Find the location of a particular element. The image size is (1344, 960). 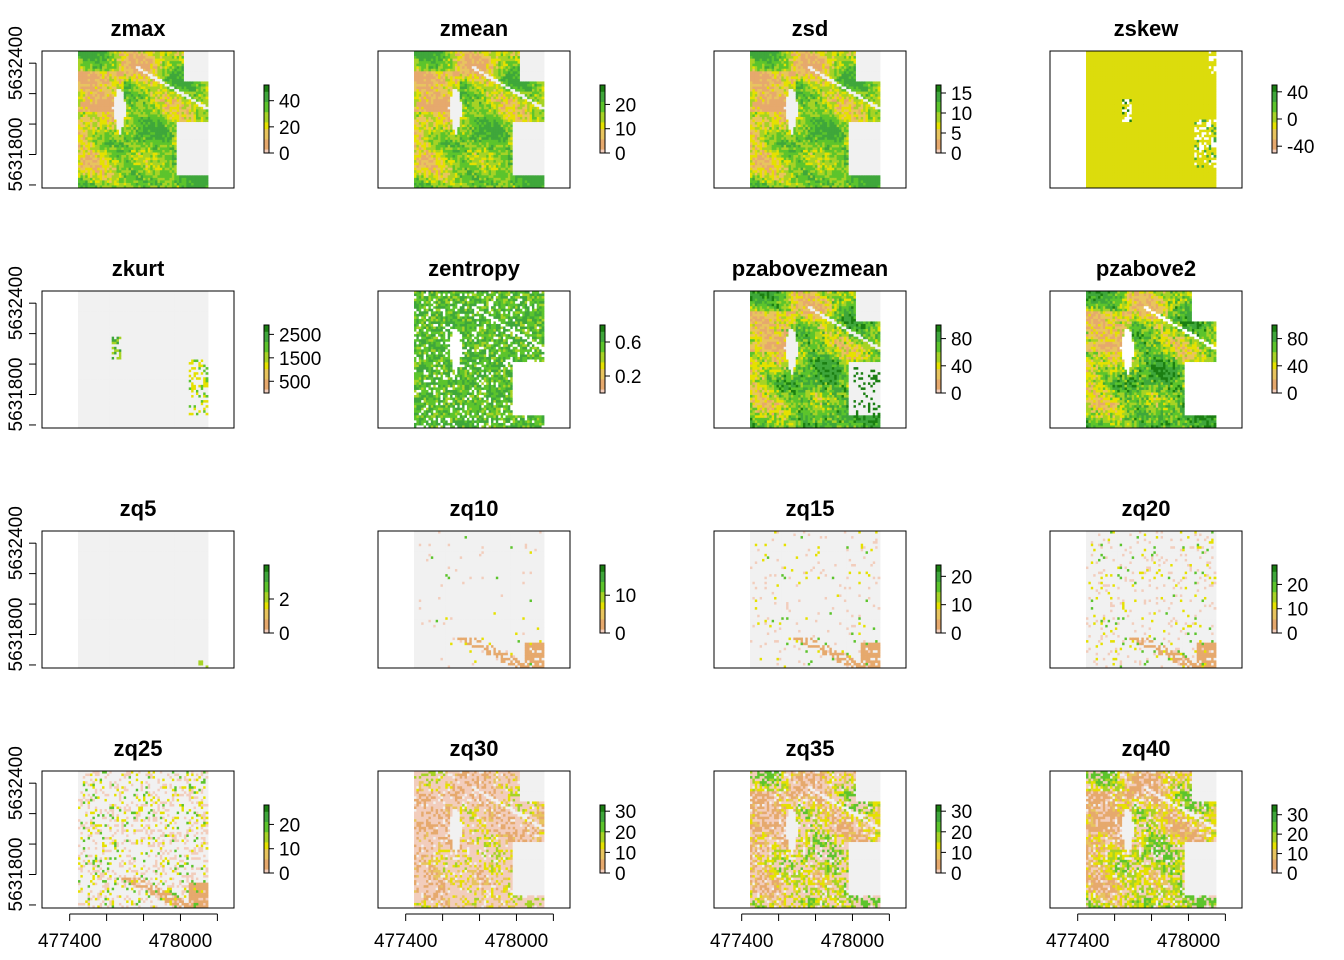

legend-zskew: 400-40 is located at coordinates (1293, 120).